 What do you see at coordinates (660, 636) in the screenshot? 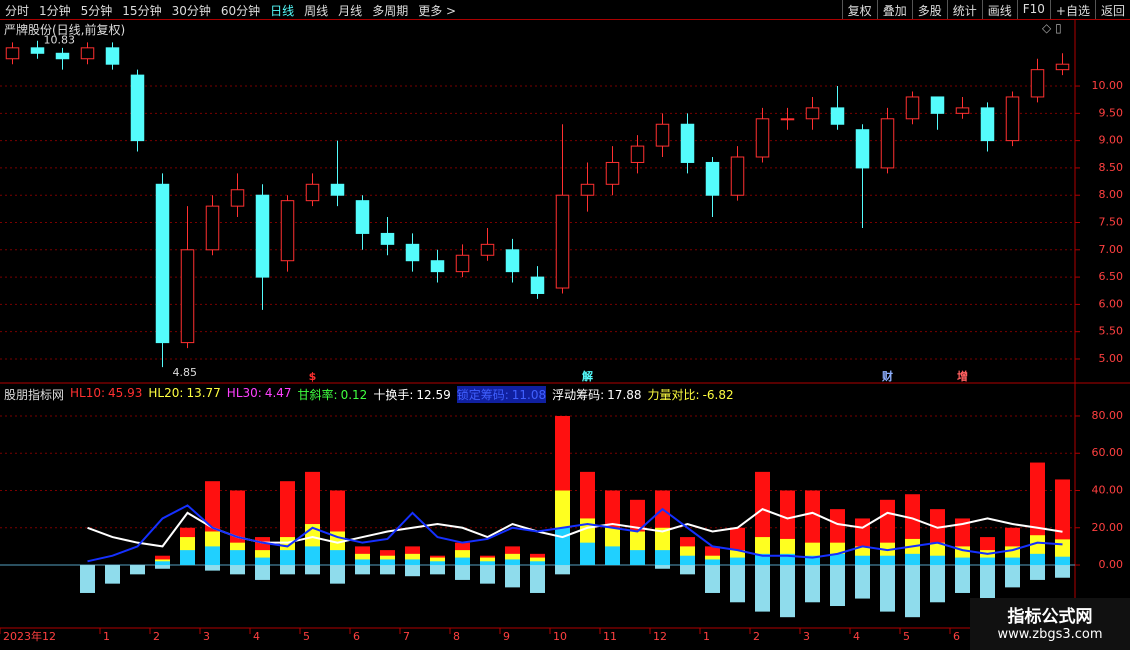
I see `x-tick-label: 12` at bounding box center [660, 636].